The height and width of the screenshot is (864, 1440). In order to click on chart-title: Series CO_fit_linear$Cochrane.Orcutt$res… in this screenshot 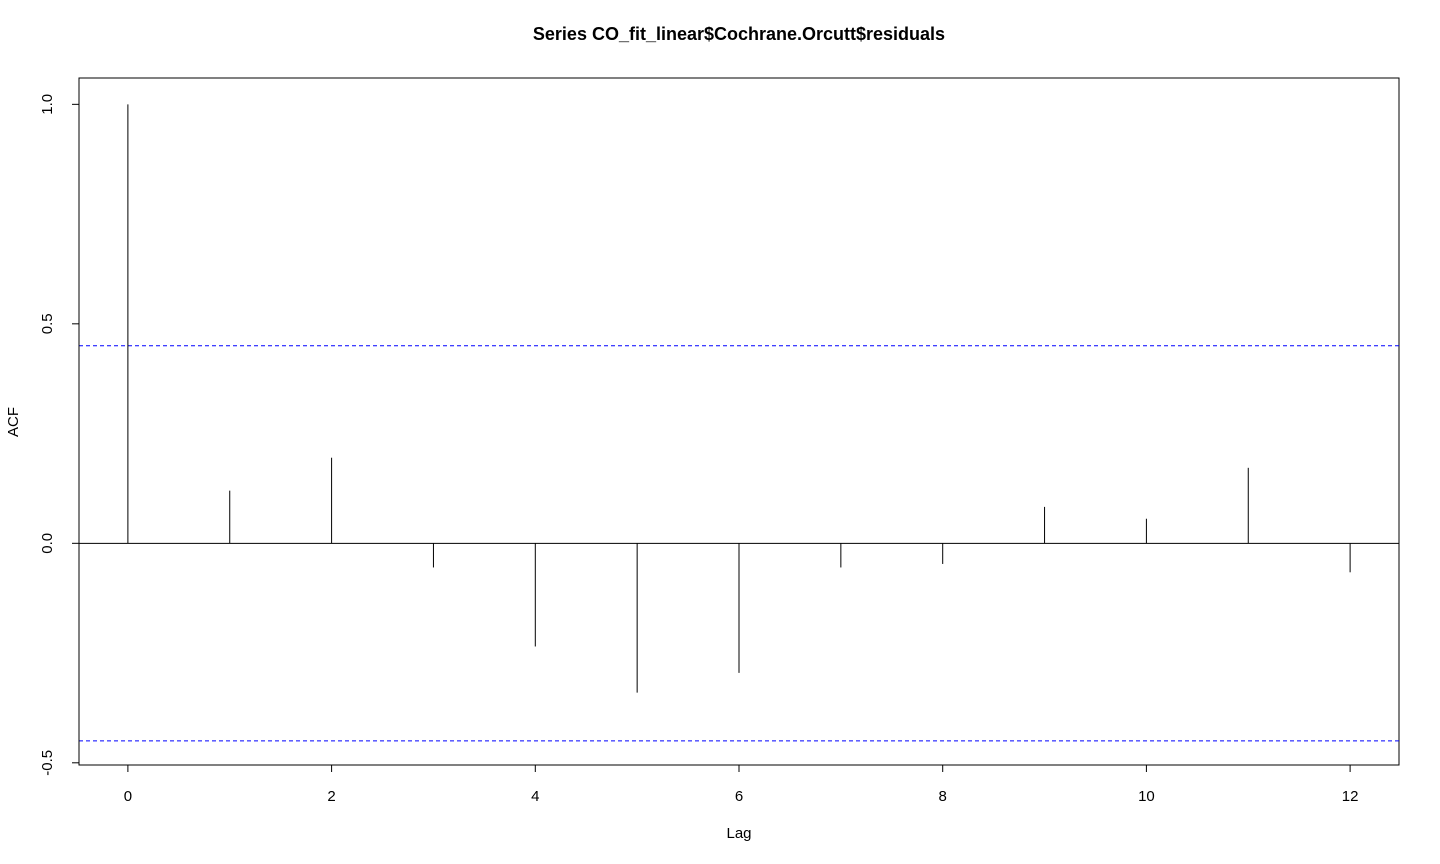, I will do `click(739, 34)`.